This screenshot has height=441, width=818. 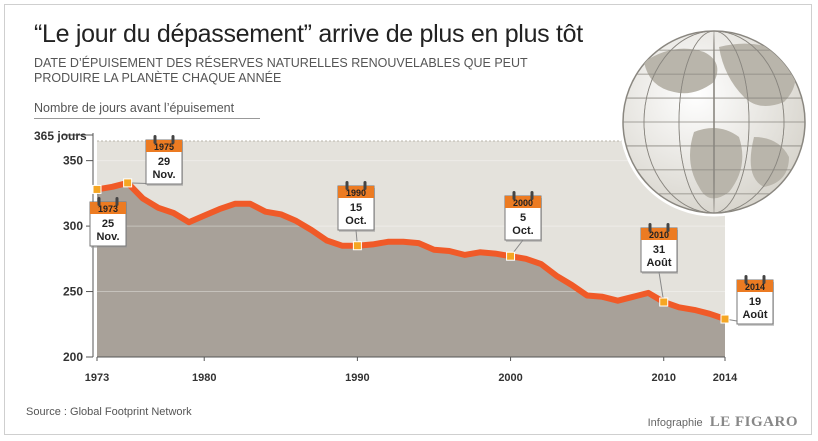 I want to click on y-tick-label: 250, so click(x=73, y=292).